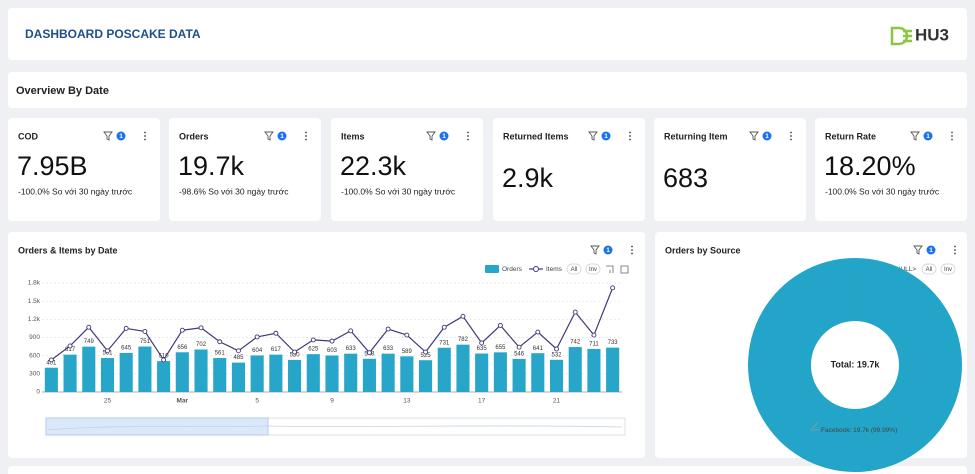 Image resolution: width=975 pixels, height=474 pixels. I want to click on kpi-title: COD, so click(28, 136).